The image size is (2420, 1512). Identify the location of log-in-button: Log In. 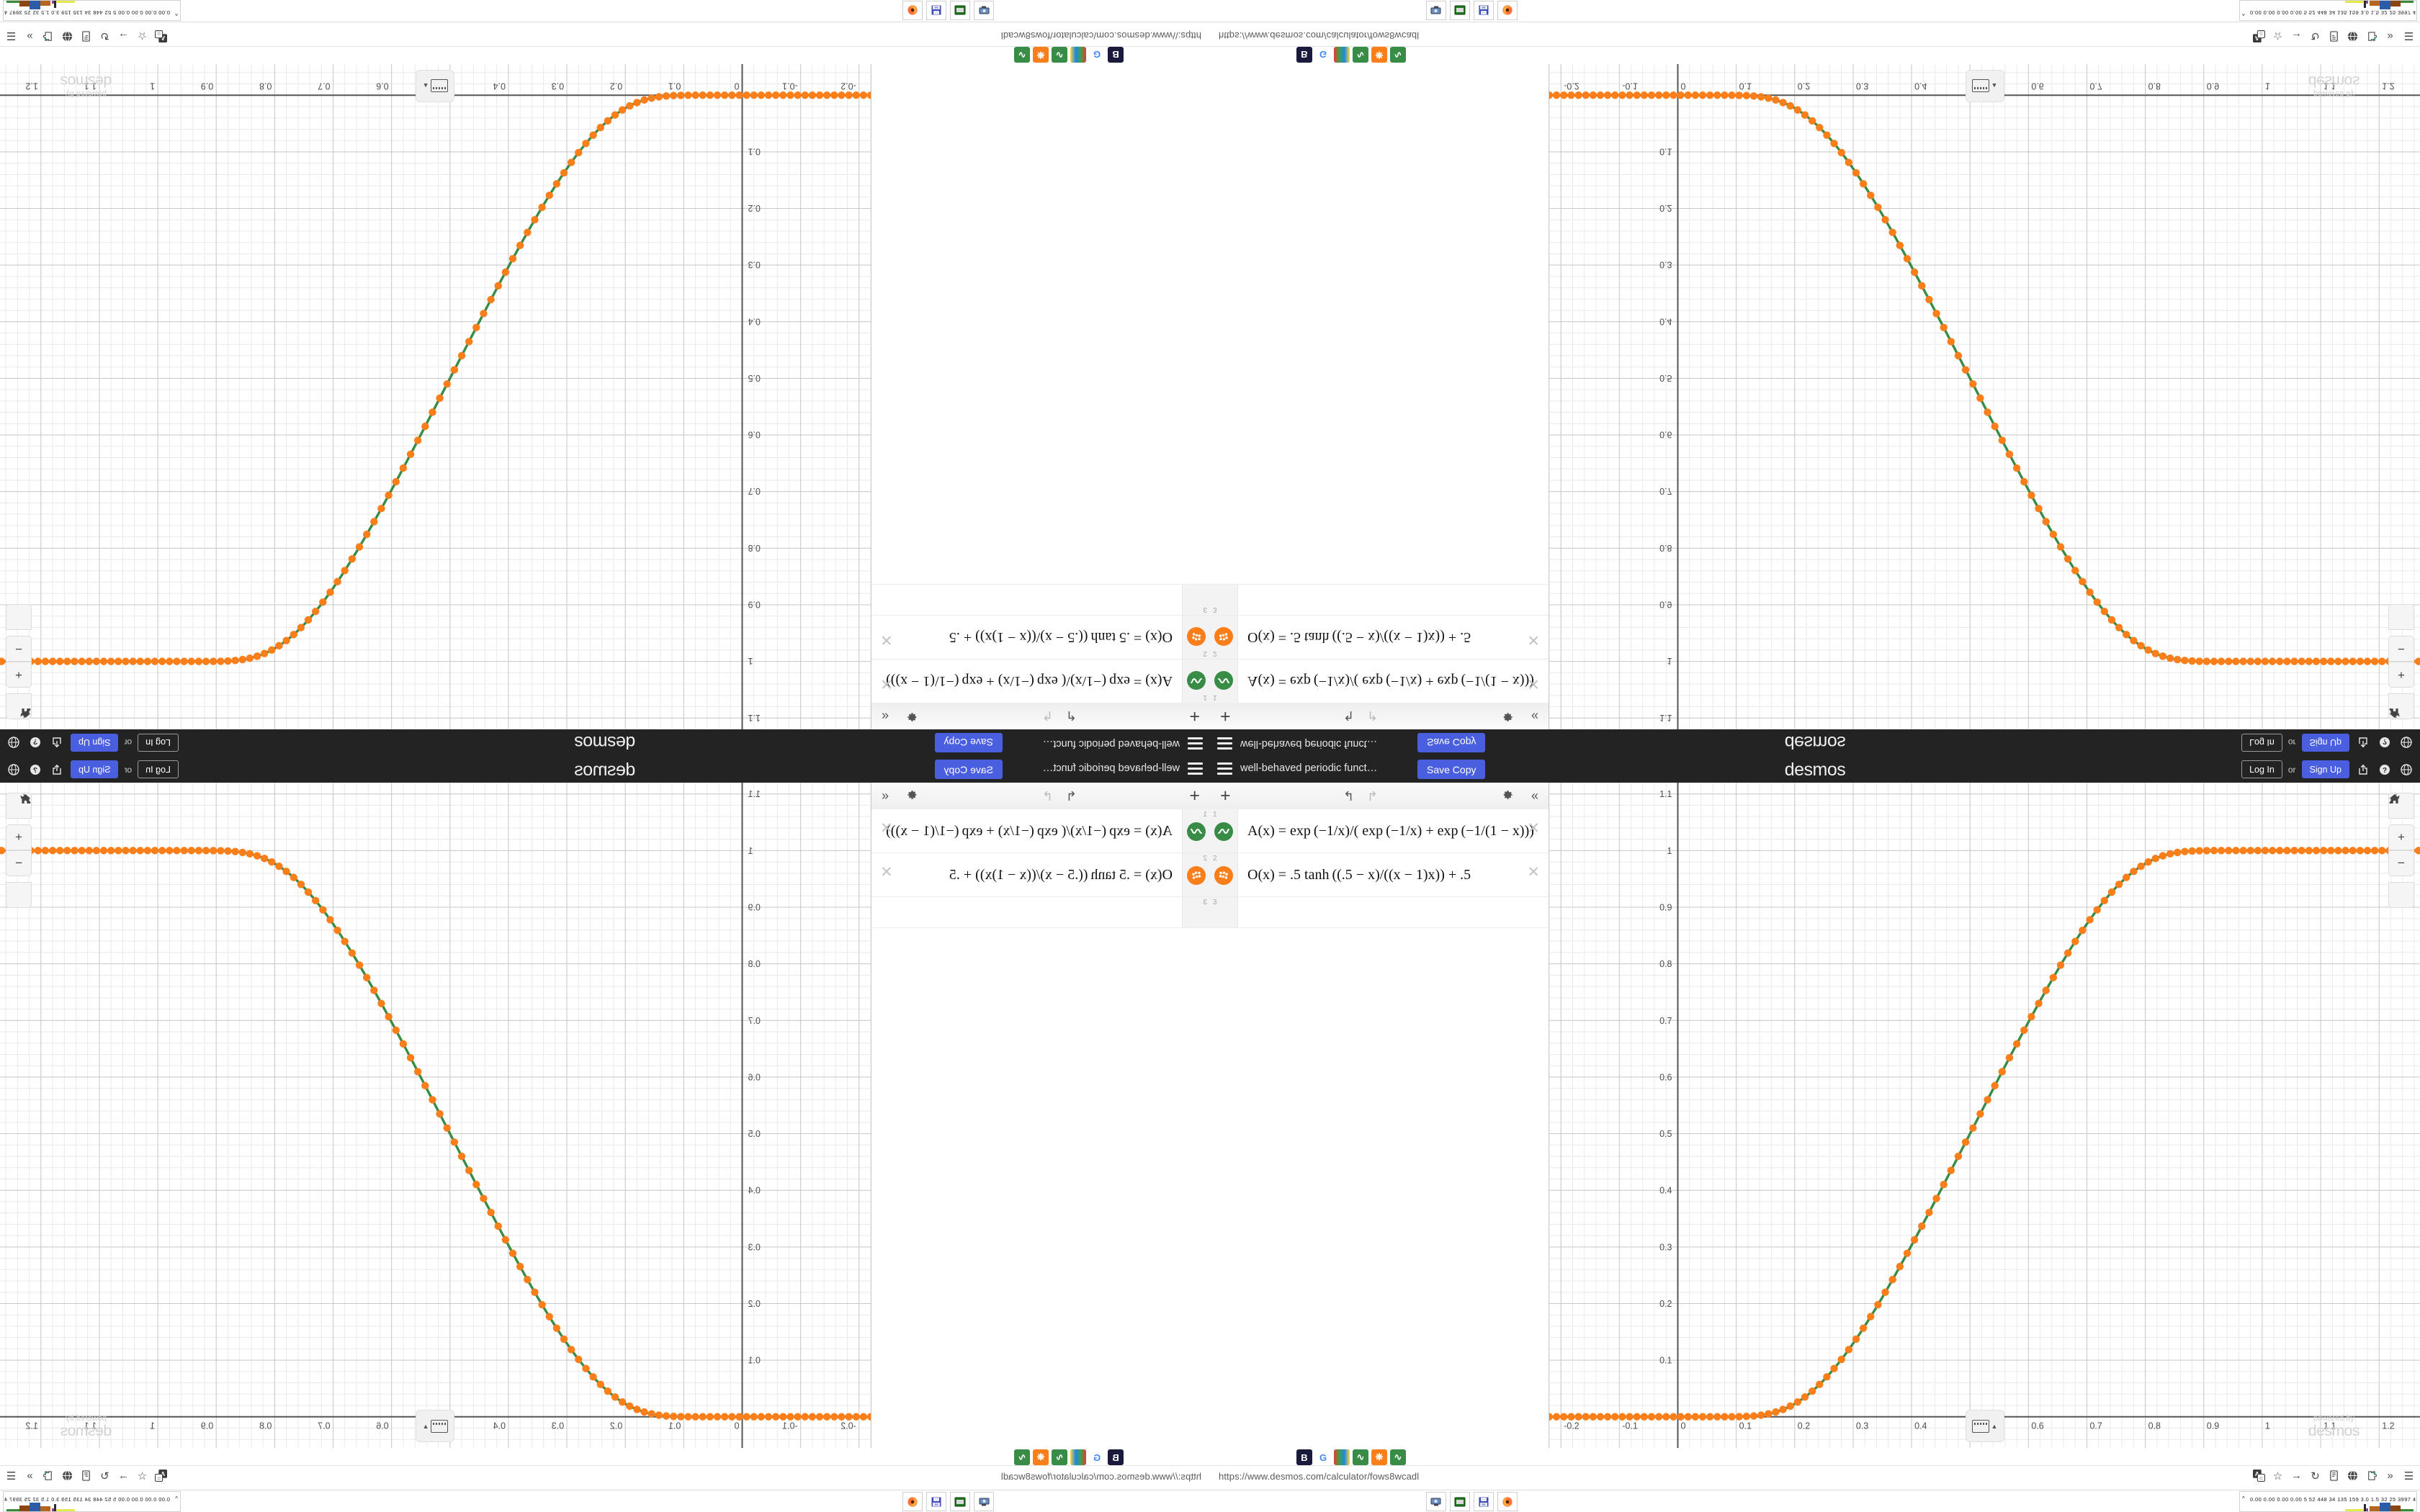
(2261, 769).